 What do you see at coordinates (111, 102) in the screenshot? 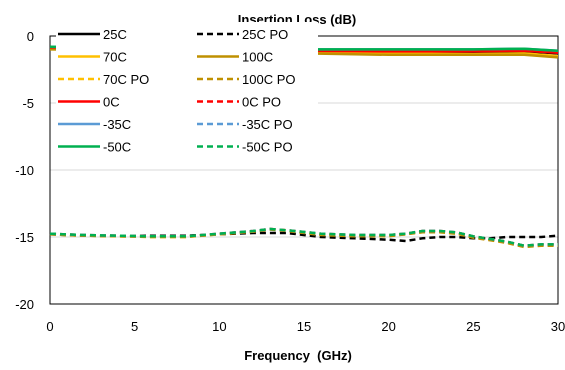
I see `legend-label: 0C` at bounding box center [111, 102].